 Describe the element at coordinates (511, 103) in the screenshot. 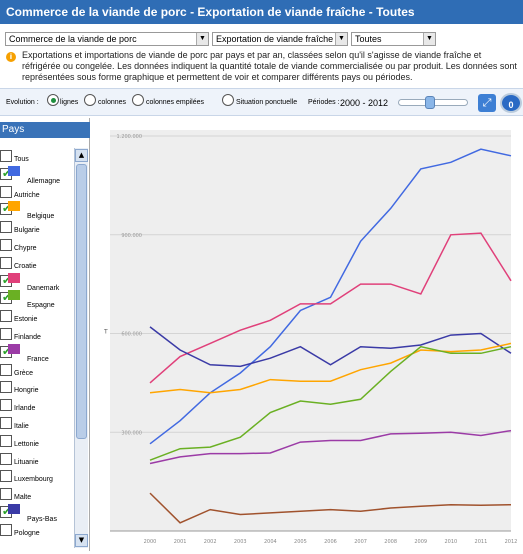

I see `play-button: 0` at that location.